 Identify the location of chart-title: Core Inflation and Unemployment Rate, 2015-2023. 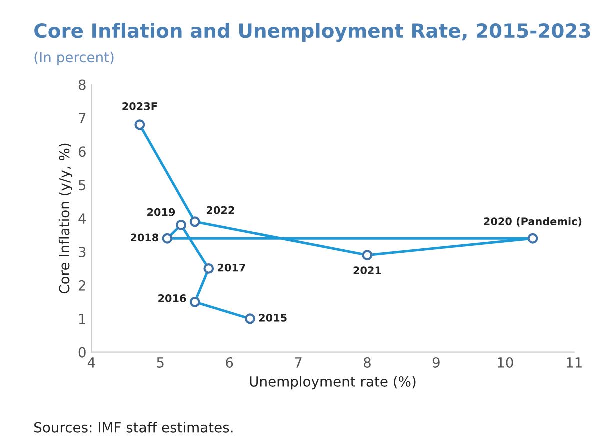
(312, 32).